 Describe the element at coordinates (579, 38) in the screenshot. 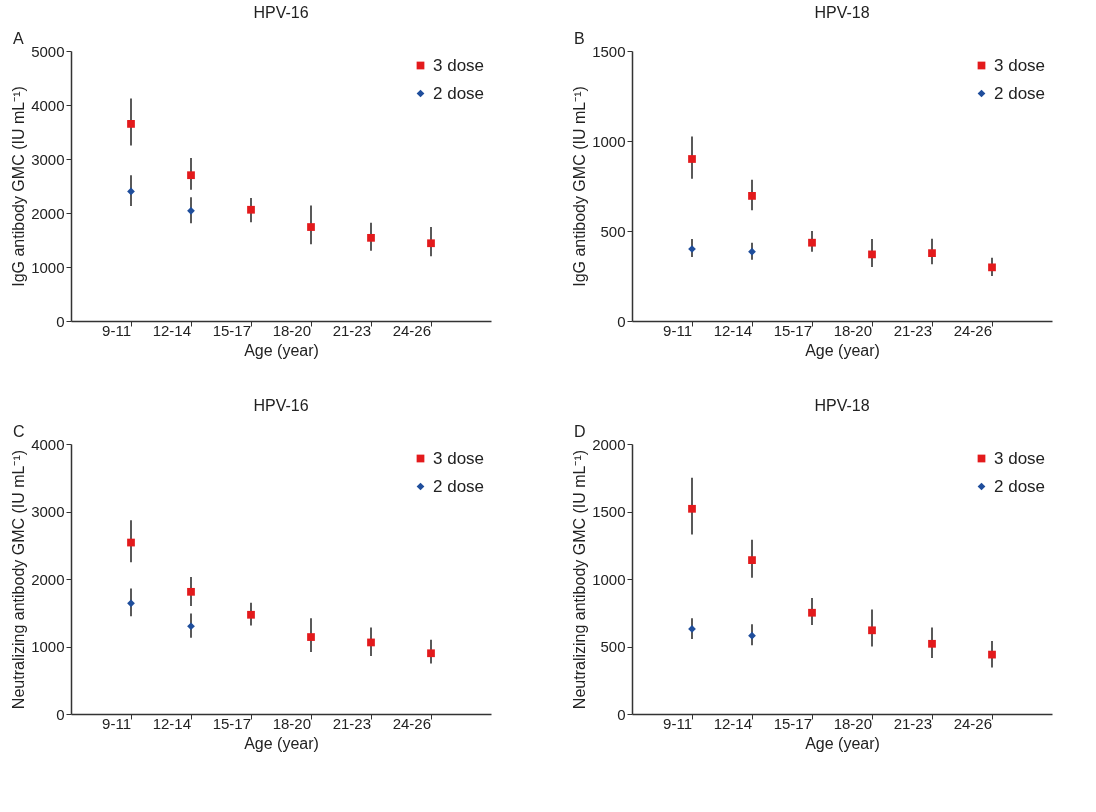

I see `text: B` at that location.